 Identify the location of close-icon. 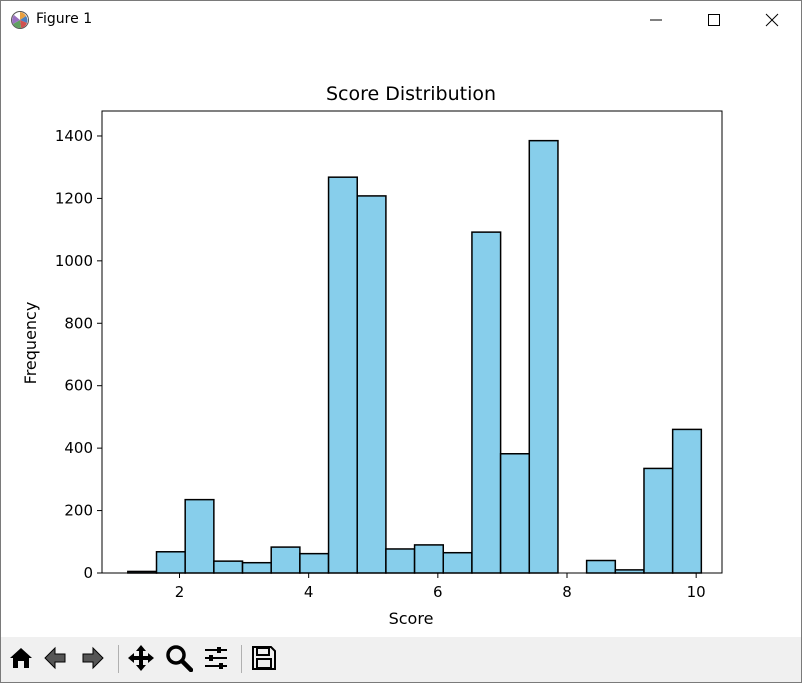
(772, 20).